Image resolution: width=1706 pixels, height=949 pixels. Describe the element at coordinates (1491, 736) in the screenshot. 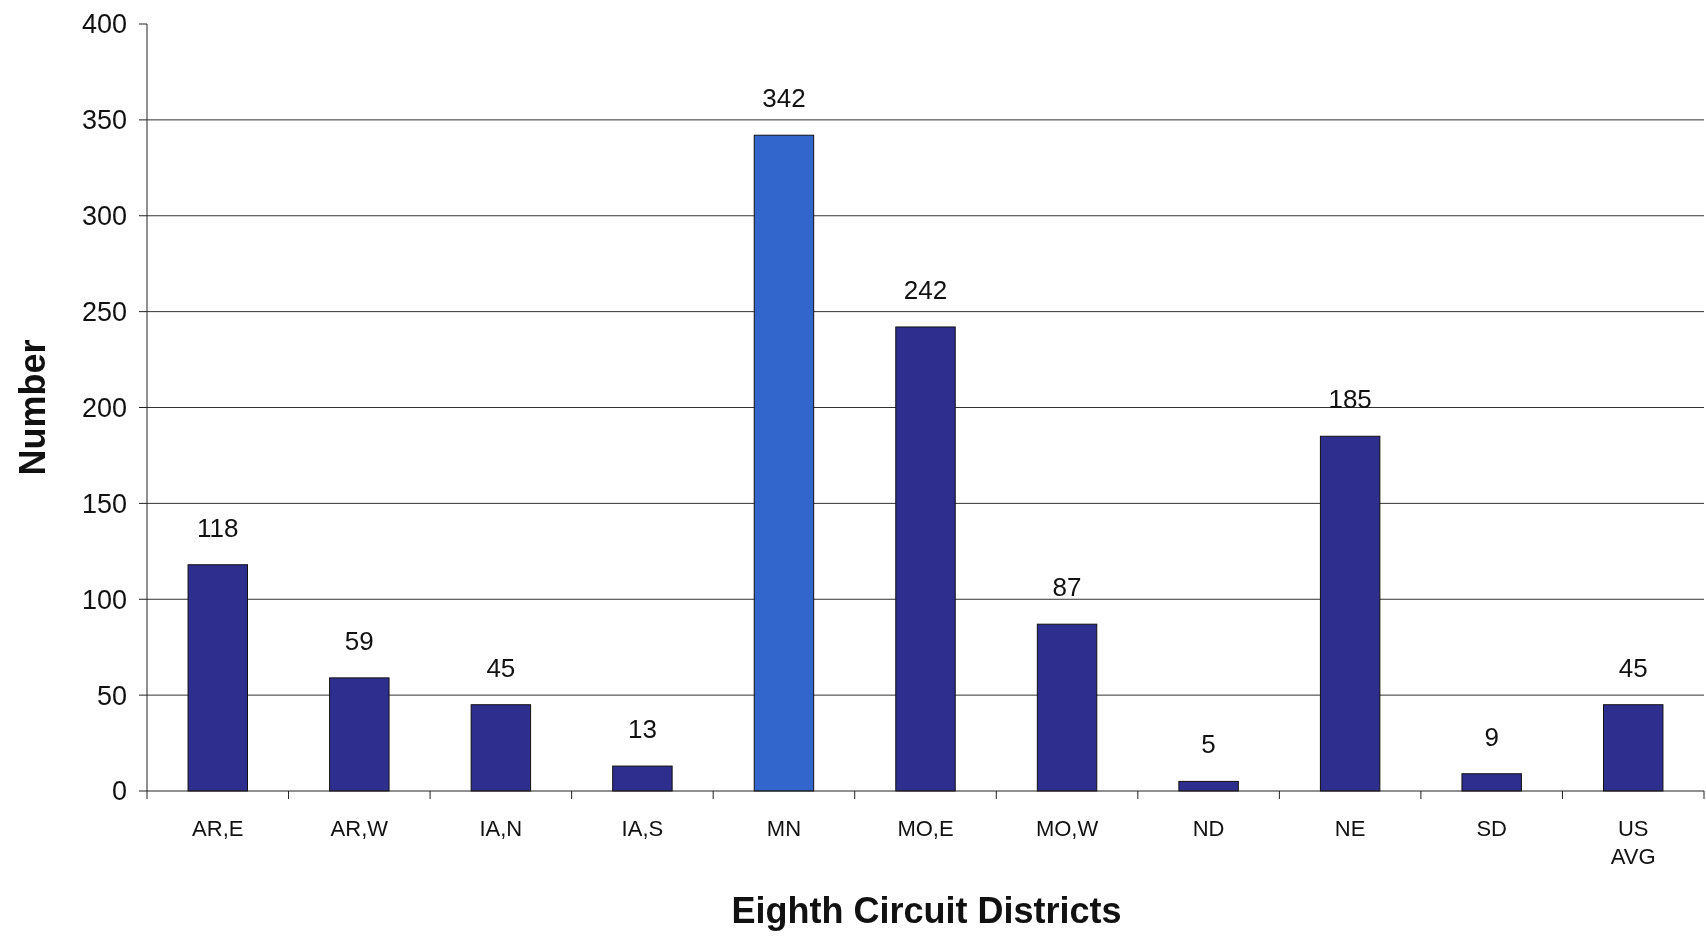

I see `data-label: 9` at that location.